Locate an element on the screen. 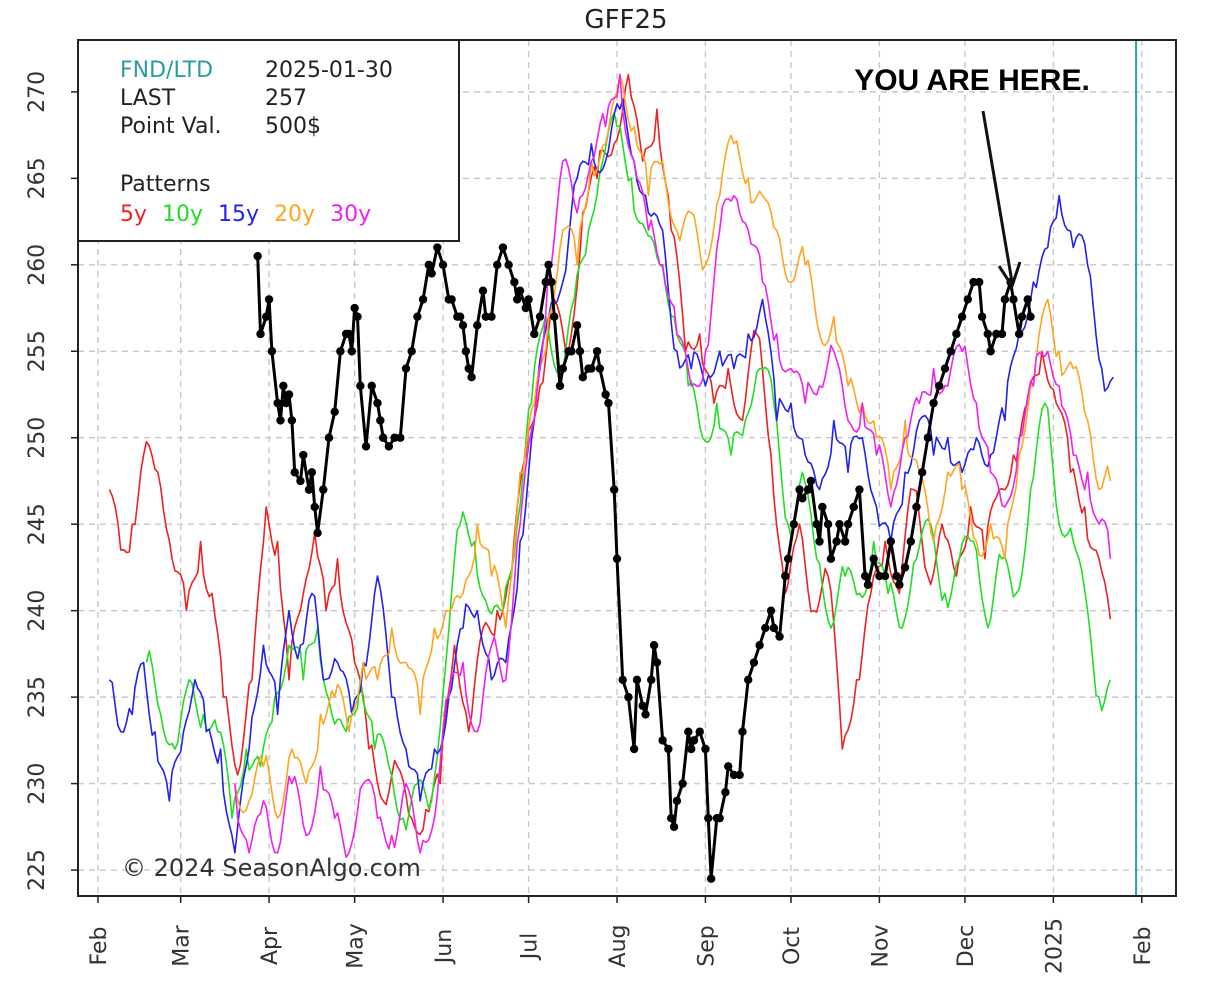 This screenshot has height=996, width=1208. point-value-value: 500$ is located at coordinates (293, 126).